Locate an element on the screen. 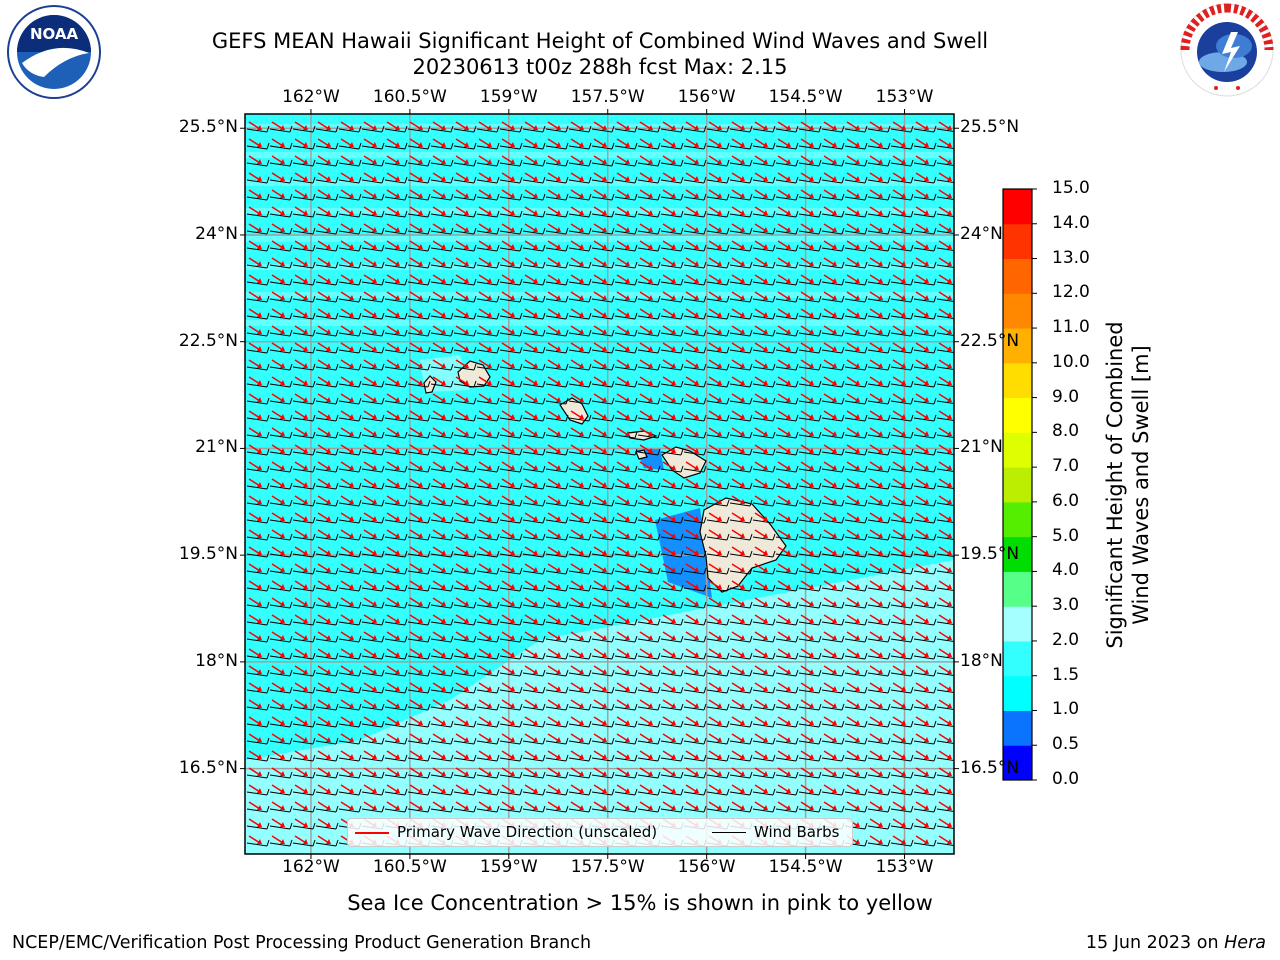  lon-tick-label-bottom: 159°W is located at coordinates (508, 867).